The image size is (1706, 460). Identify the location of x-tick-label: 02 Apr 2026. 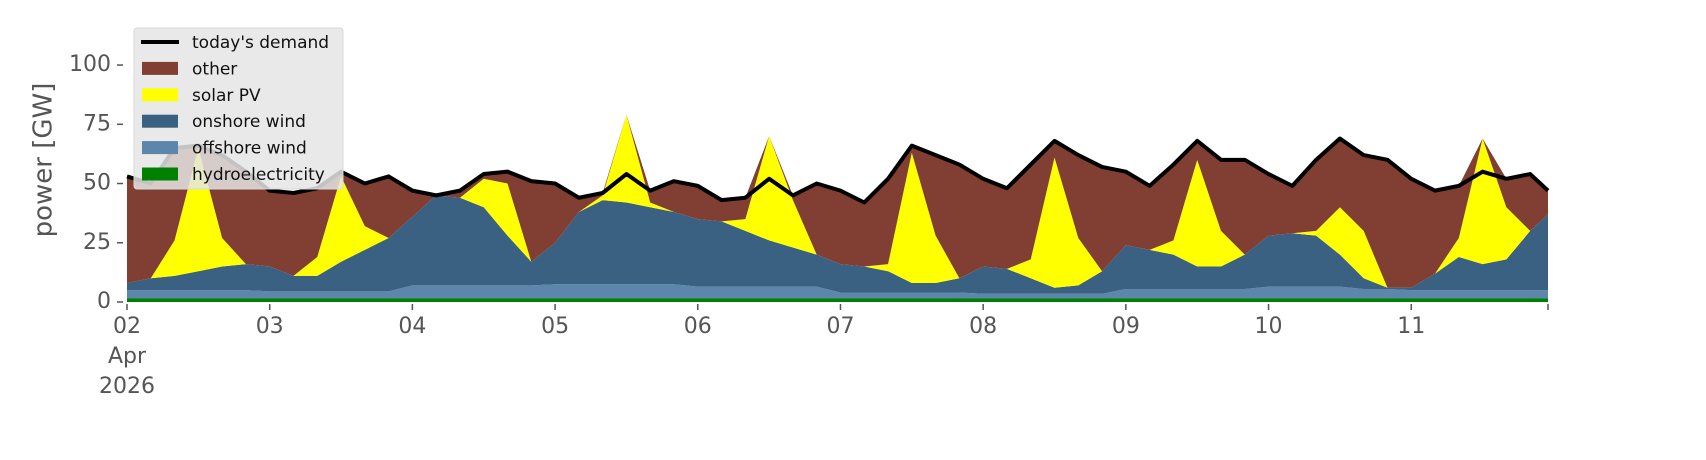
(127, 356).